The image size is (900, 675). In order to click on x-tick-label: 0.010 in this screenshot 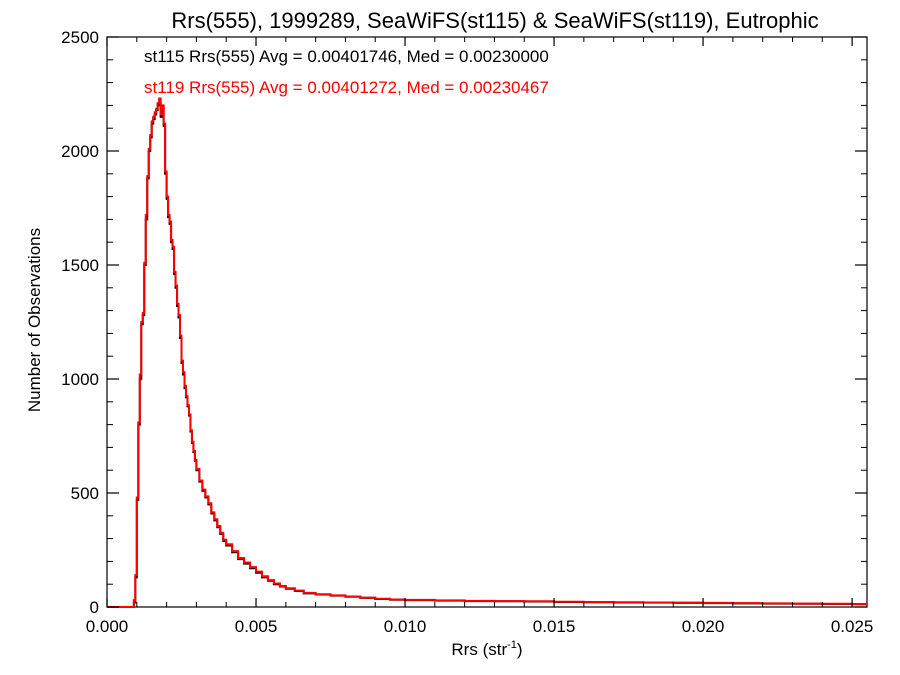, I will do `click(405, 626)`.